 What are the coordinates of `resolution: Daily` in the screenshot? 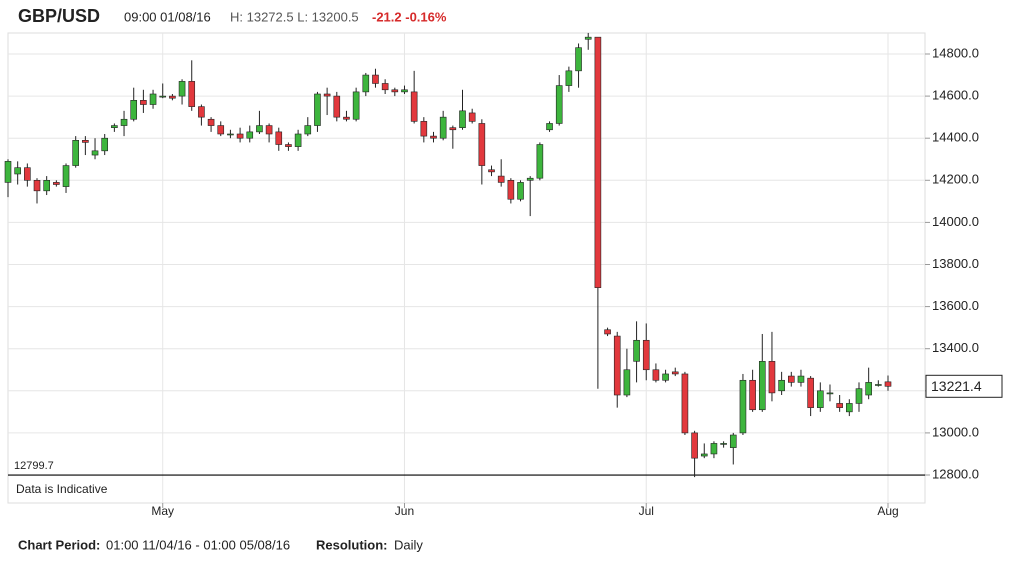 It's located at (408, 544).